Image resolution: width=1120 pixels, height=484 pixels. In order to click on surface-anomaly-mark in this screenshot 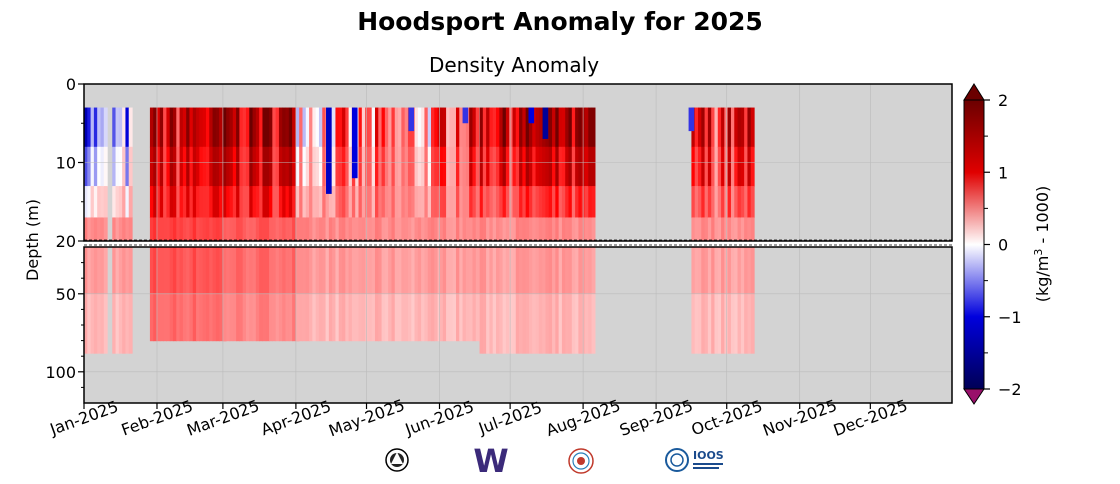, I will do `click(545, 123)`.